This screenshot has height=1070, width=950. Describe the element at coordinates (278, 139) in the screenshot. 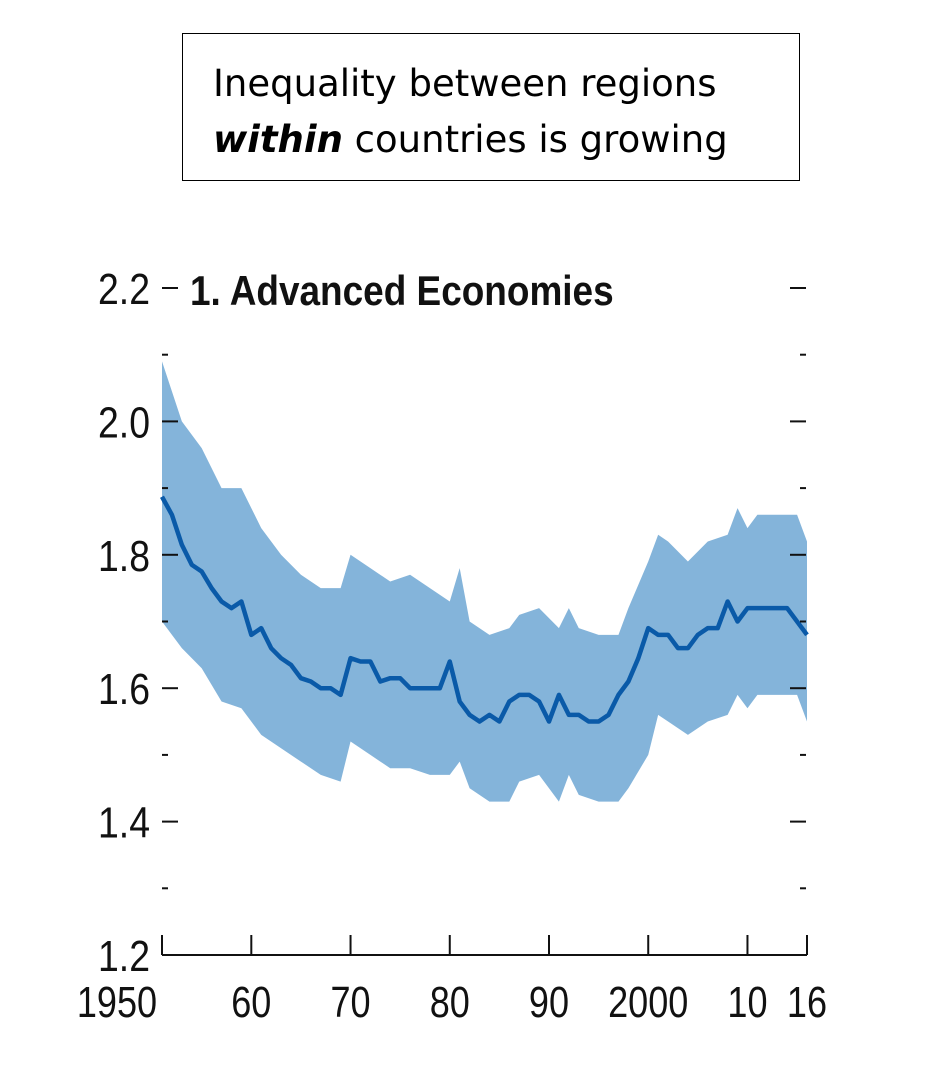

I see `annotation-emphasis: within` at that location.